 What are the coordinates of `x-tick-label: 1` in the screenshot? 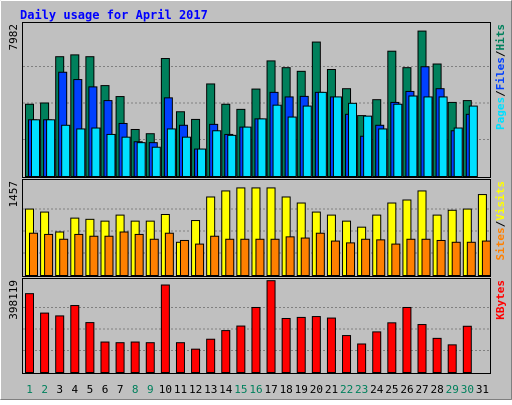 It's located at (29, 389).